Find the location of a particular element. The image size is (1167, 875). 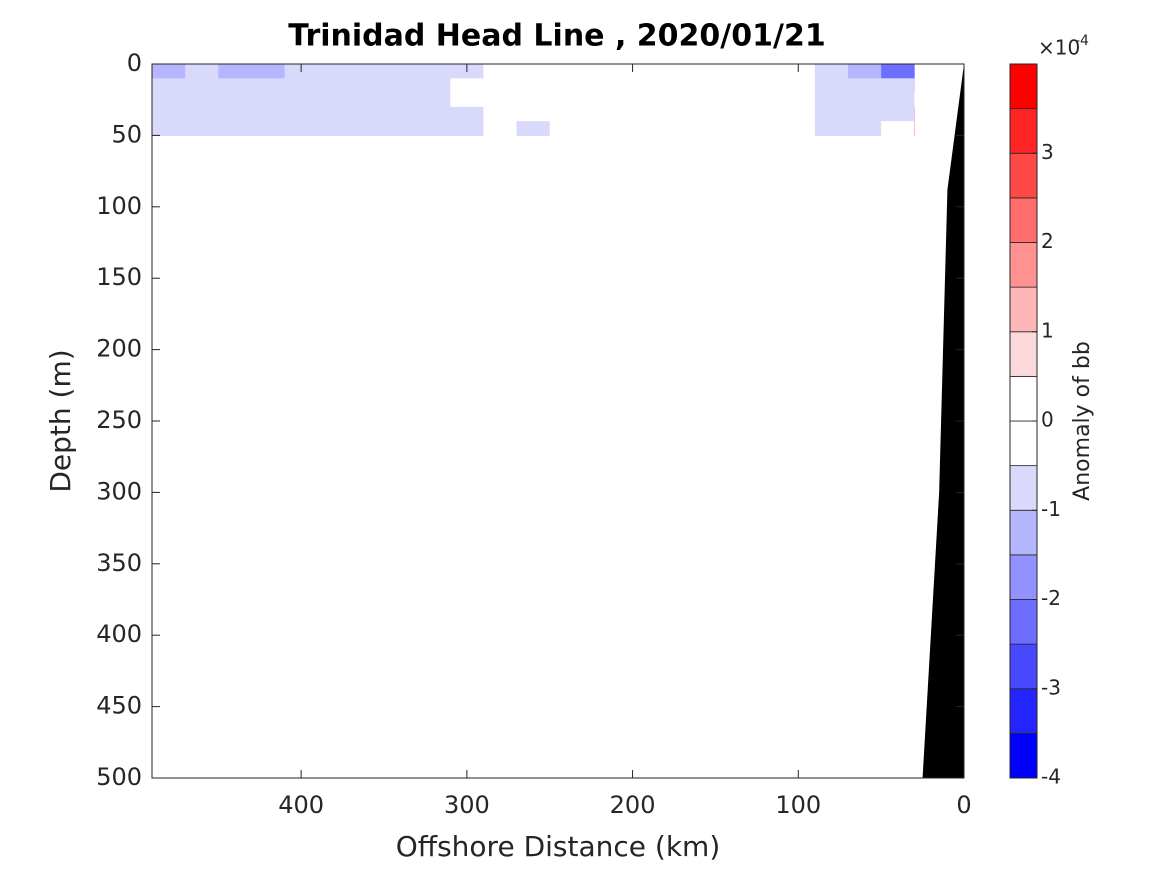

colorbar-multiplier: ×10 is located at coordinates (1059, 48).